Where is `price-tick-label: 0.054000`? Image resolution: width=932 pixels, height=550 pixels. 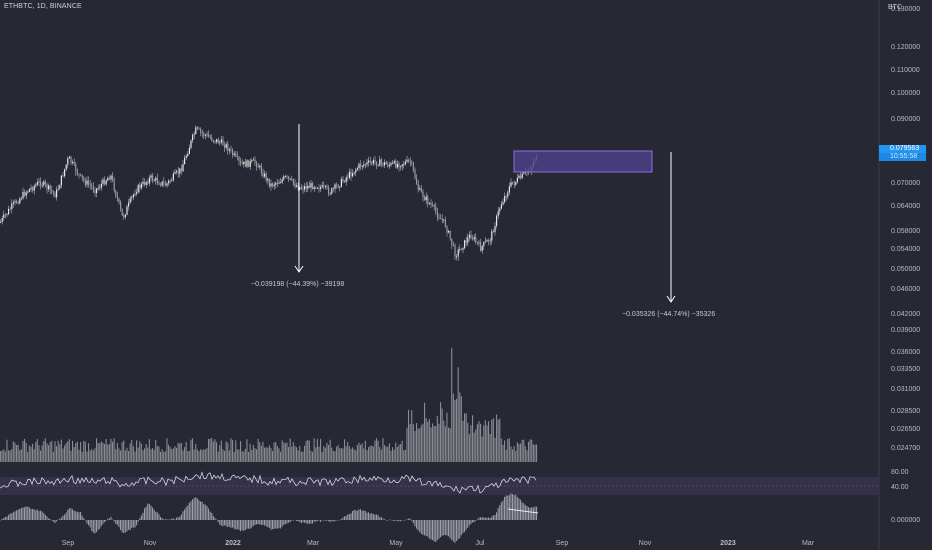 price-tick-label: 0.054000 is located at coordinates (905, 249).